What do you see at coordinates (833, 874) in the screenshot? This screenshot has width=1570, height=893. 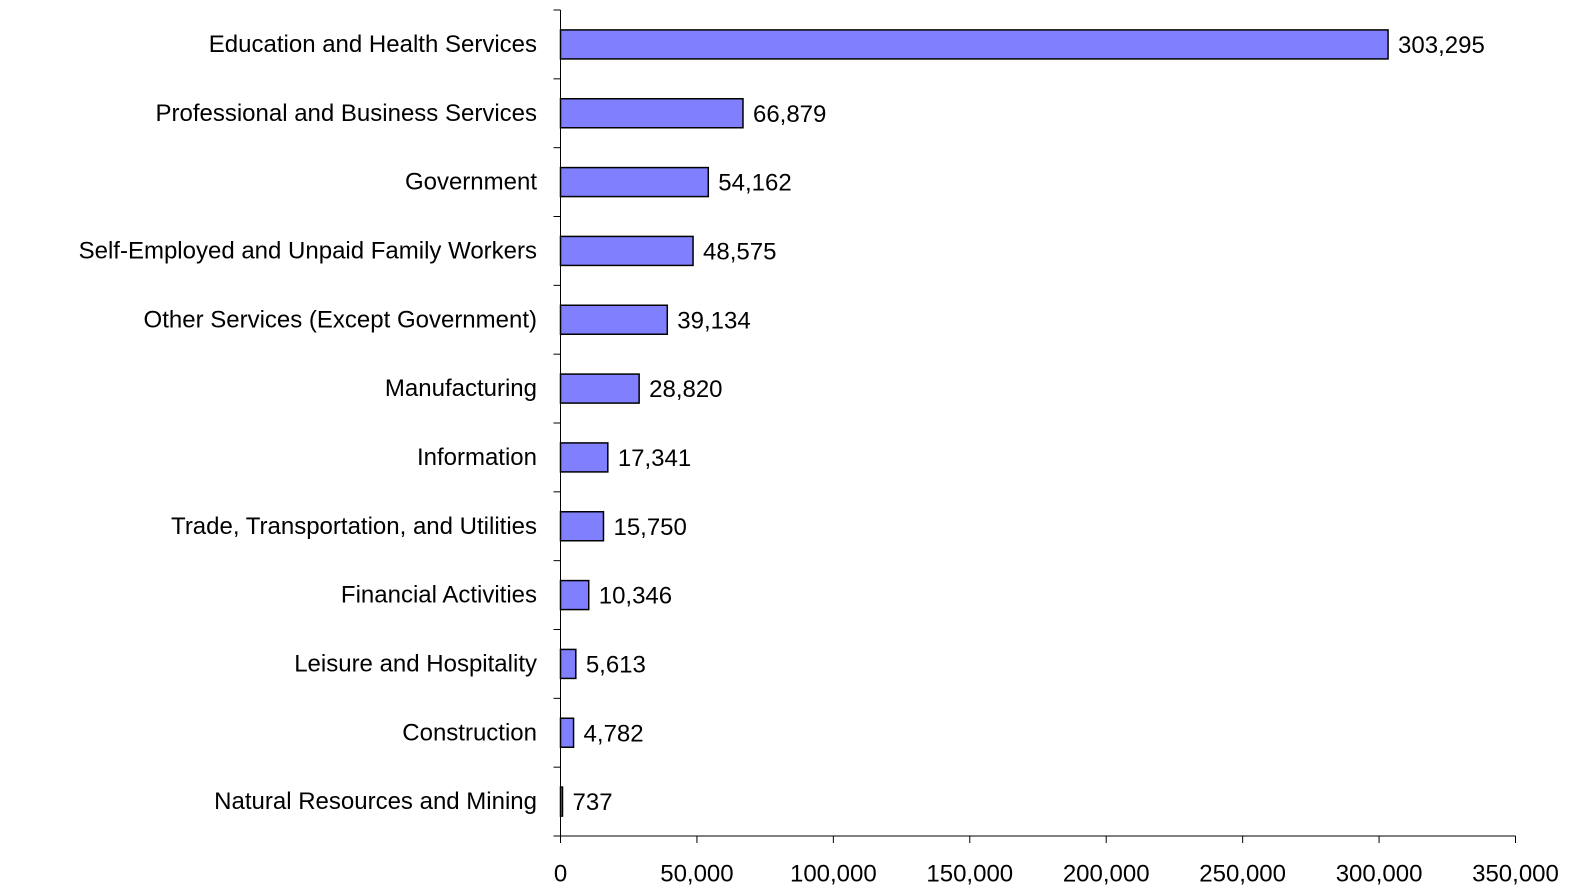 I see `x-tick-label: 100,000` at bounding box center [833, 874].